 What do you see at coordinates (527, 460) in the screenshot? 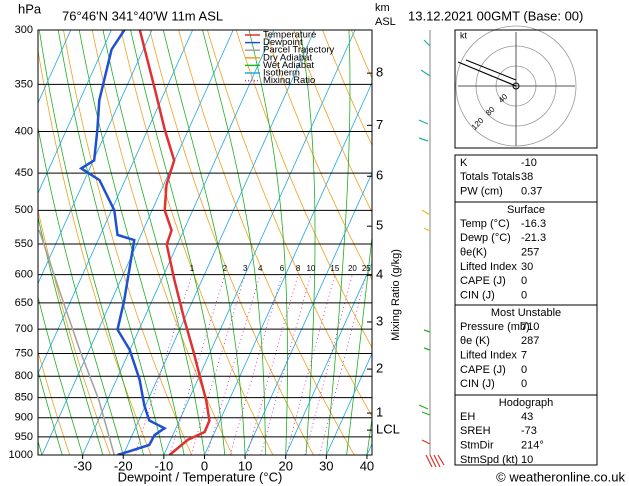
I see `table-value: 10` at bounding box center [527, 460].